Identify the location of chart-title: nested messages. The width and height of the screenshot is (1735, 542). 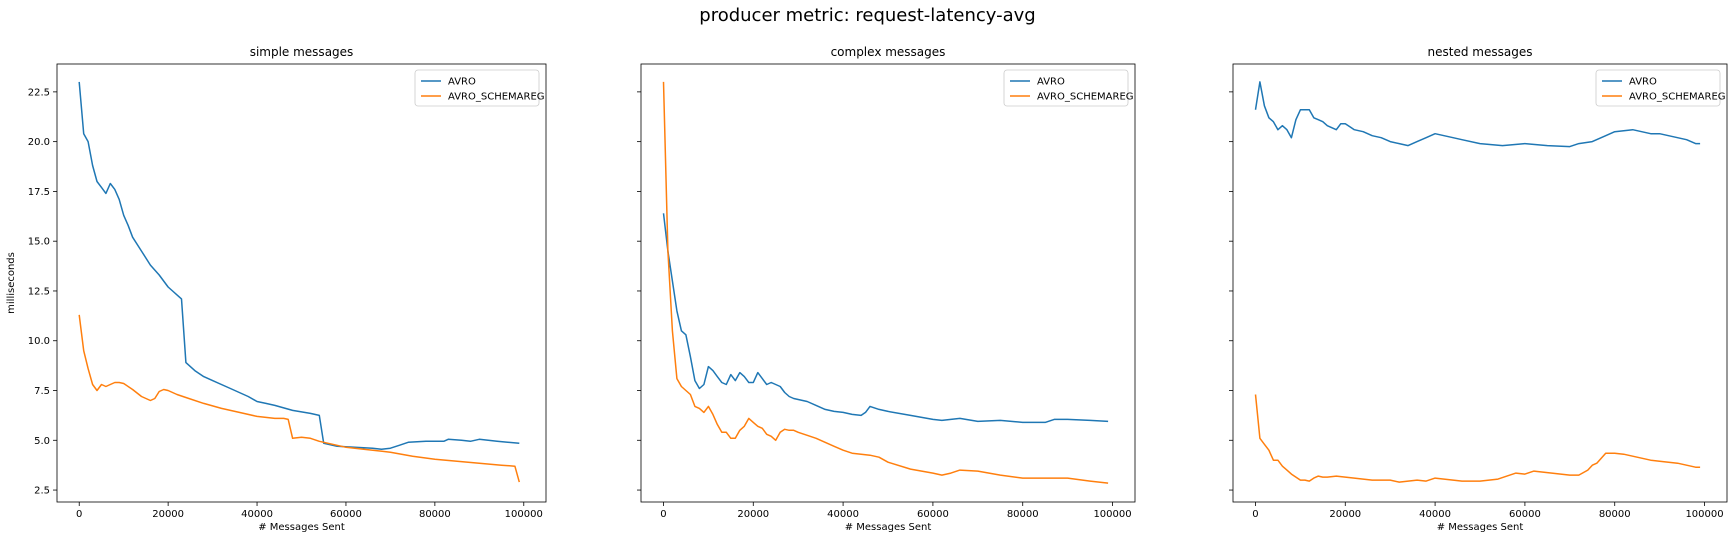
(1480, 52).